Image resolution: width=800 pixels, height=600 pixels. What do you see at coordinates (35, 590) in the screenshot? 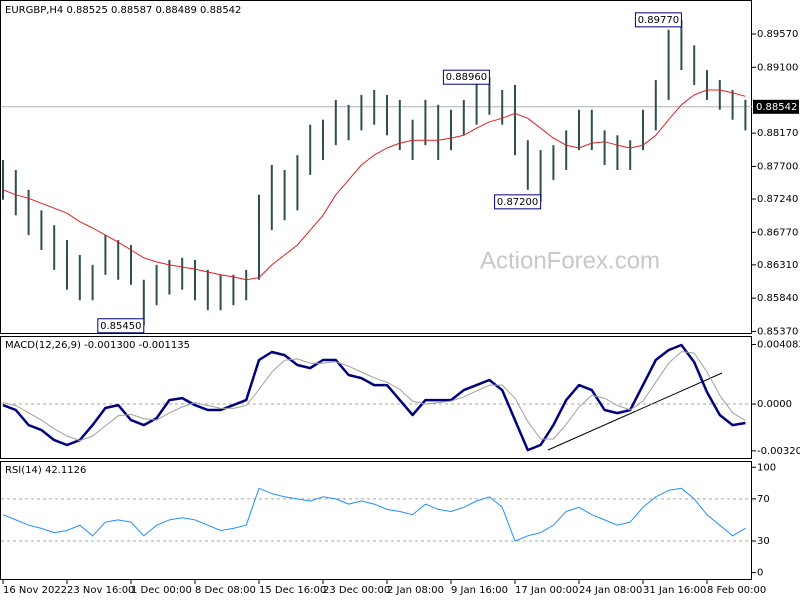
I see `x-tick-label: 16 Nov 2022` at bounding box center [35, 590].